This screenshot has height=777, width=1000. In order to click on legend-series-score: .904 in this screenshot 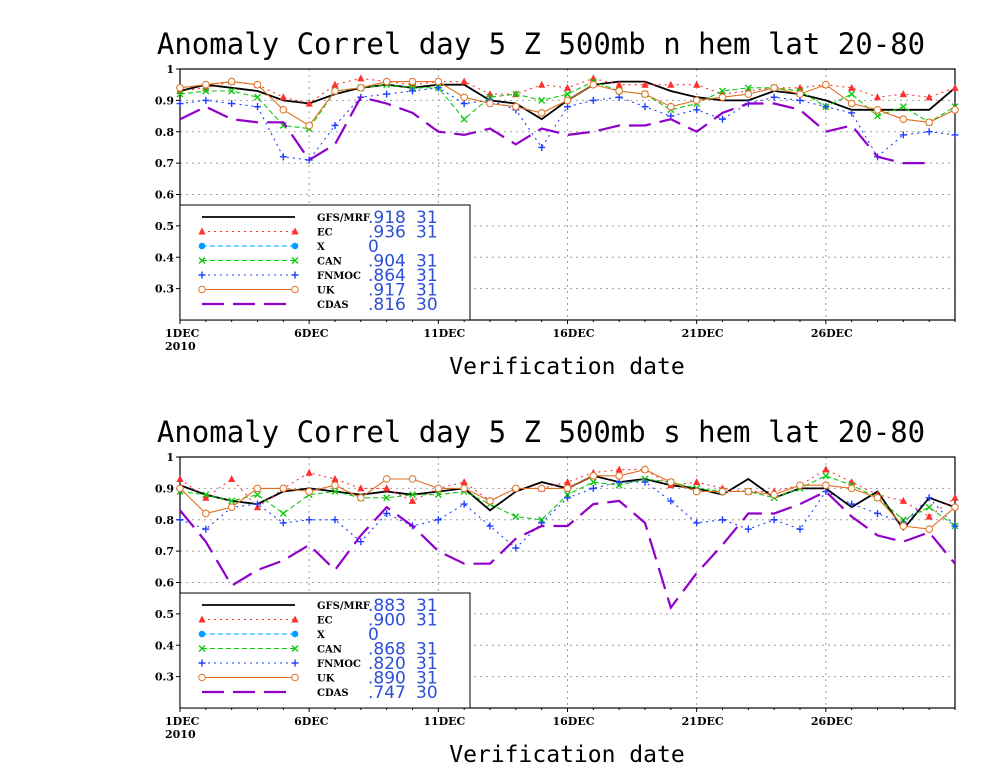, I will do `click(387, 262)`.